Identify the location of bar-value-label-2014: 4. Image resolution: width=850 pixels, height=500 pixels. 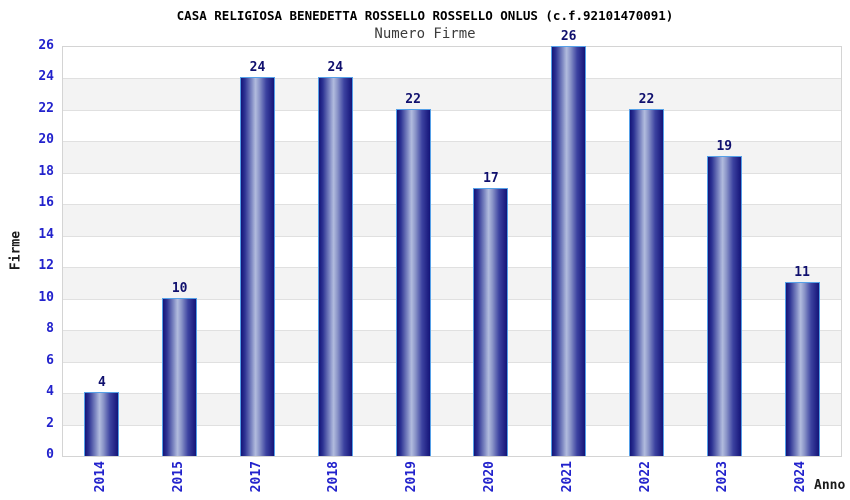
(101, 383).